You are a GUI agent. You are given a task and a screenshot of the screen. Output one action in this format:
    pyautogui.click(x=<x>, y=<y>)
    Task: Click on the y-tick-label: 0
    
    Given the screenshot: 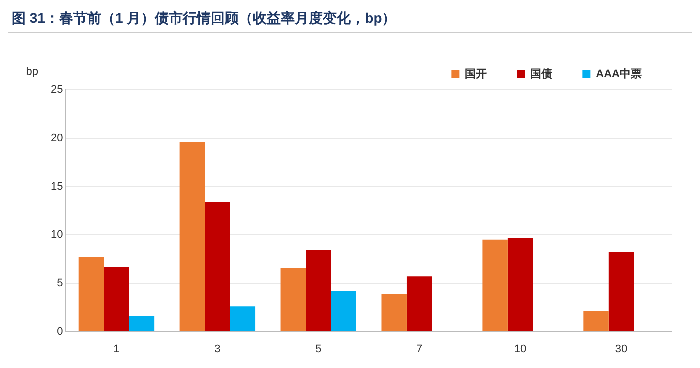 What is the action you would take?
    pyautogui.click(x=60, y=332)
    